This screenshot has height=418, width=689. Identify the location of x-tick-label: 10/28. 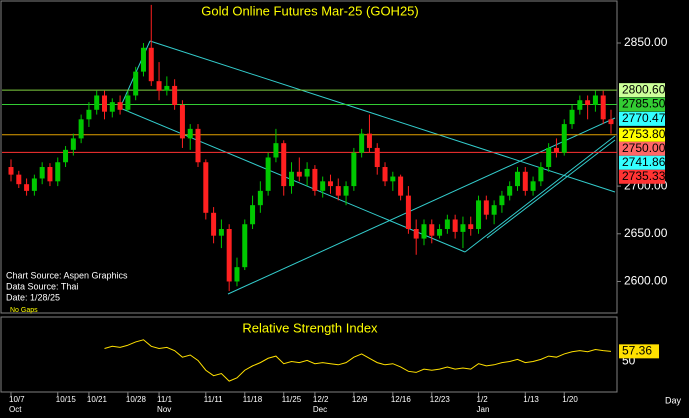
(136, 399).